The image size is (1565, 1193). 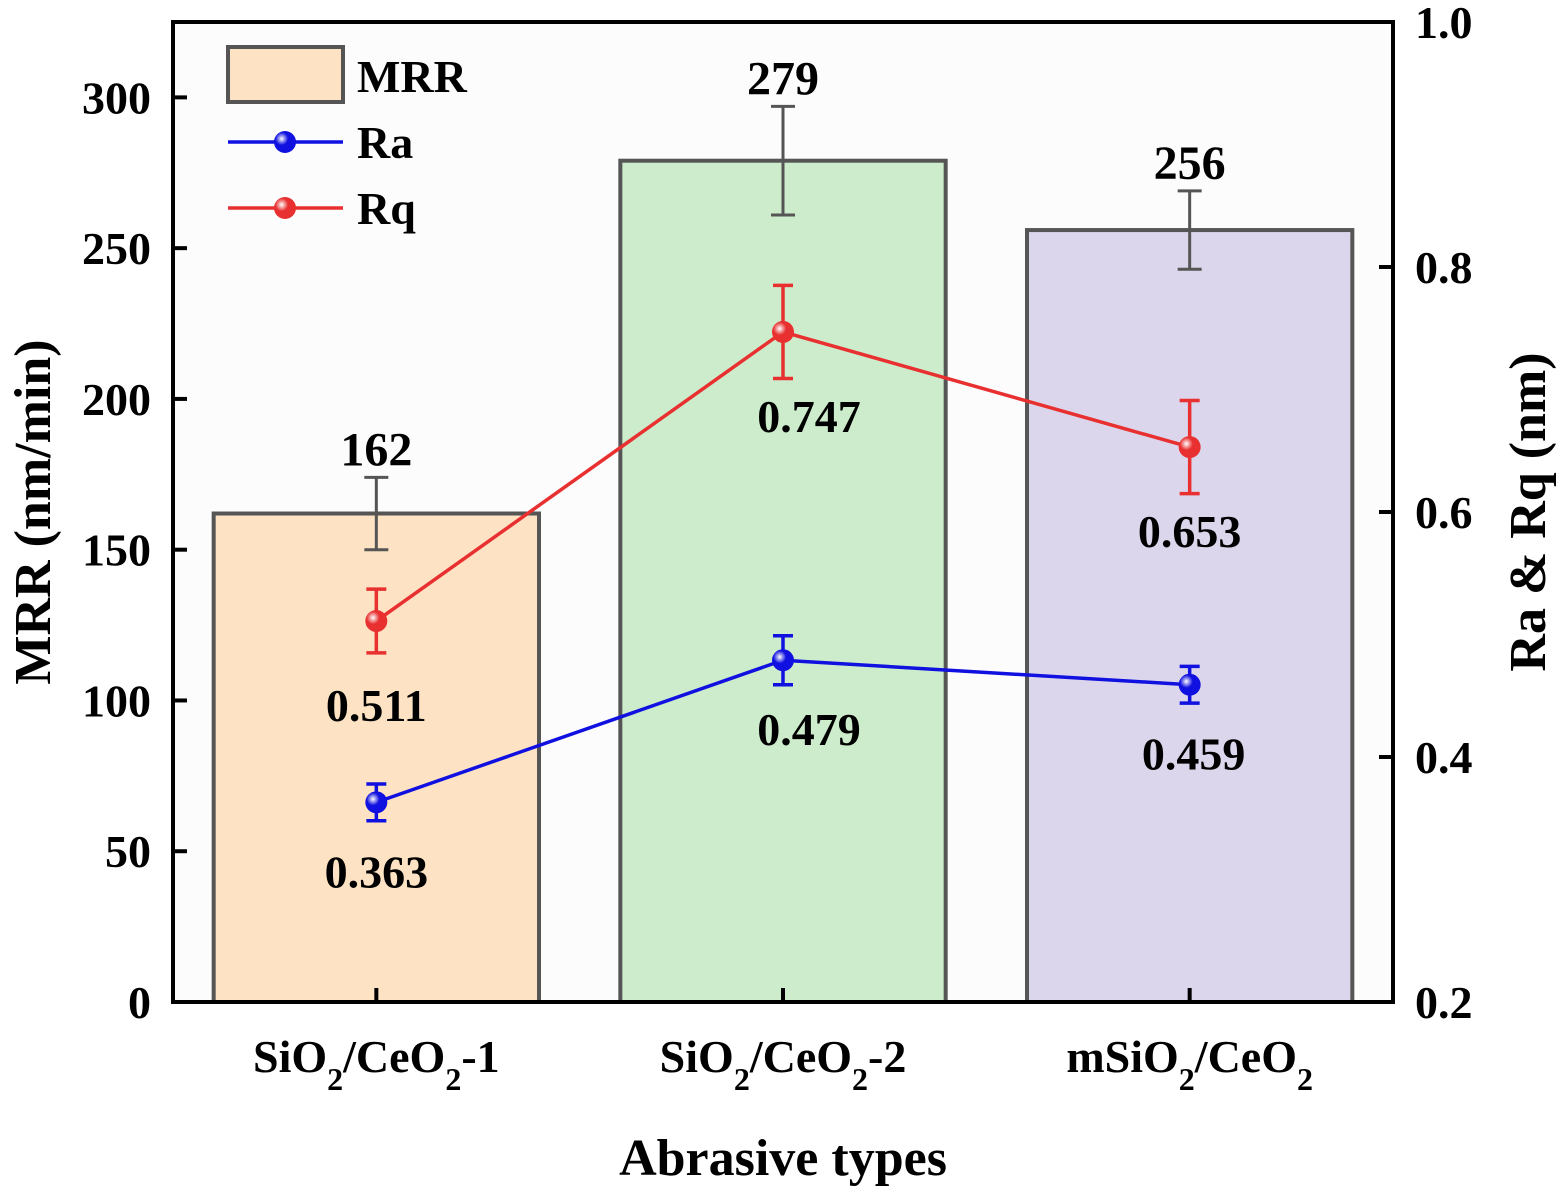 I want to click on tick-label-part: -2, so click(x=887, y=1056).